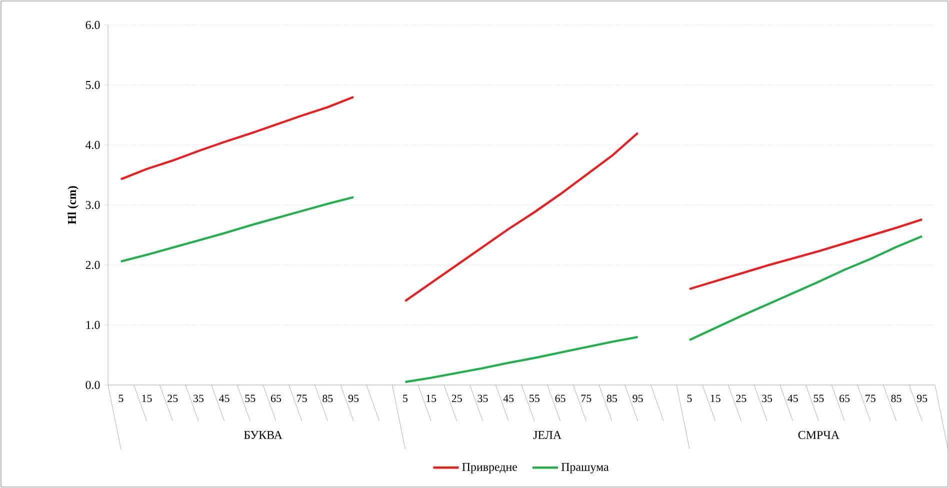  Describe the element at coordinates (263, 434) in the screenshot. I see `text: БУКВА` at that location.